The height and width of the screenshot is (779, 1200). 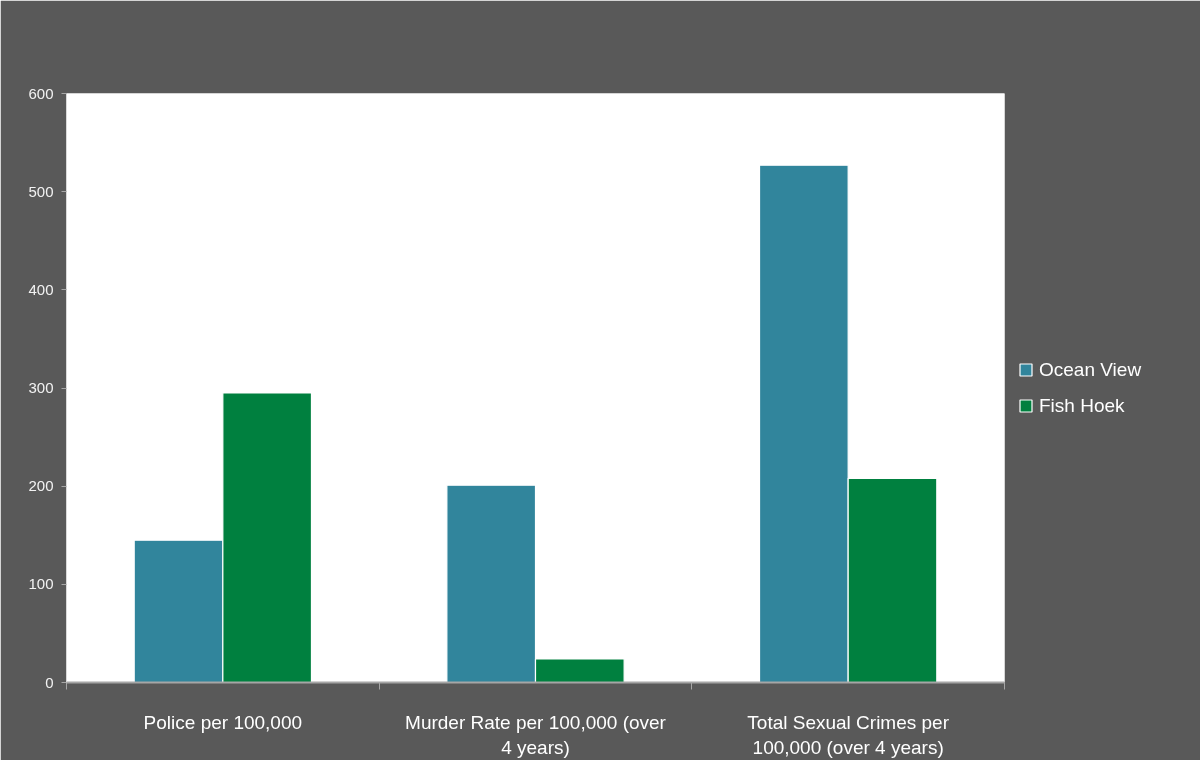 I want to click on x-tick-label: Total Sexual Crimes per 100,000 (over 4 years), so click(x=848, y=734).